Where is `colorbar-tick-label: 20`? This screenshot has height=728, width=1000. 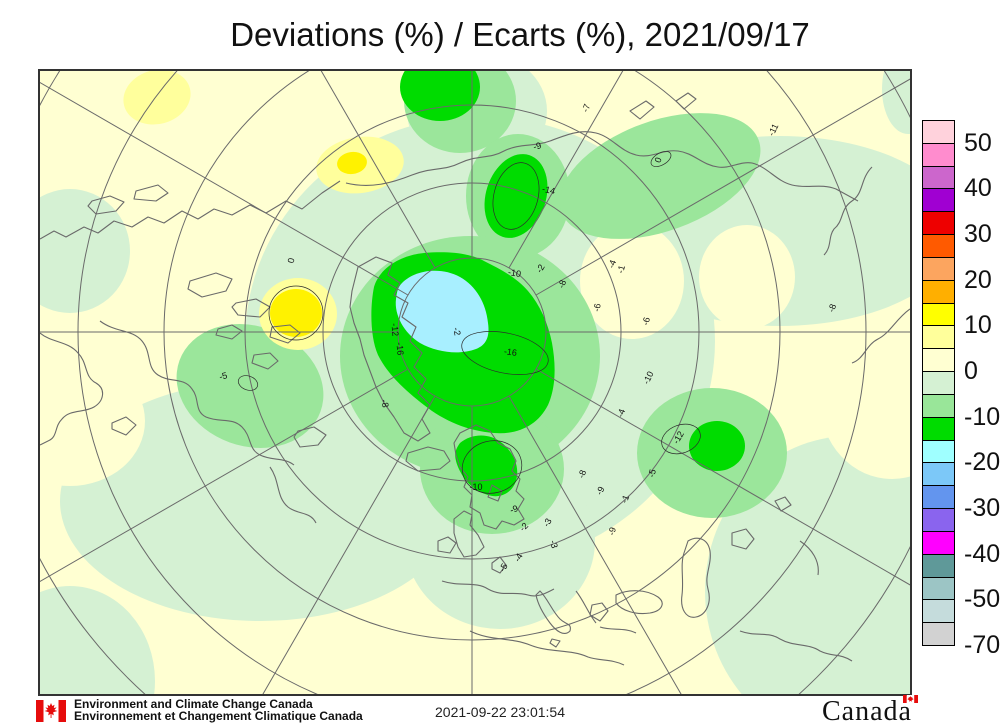
colorbar-tick-label: 20 is located at coordinates (978, 279).